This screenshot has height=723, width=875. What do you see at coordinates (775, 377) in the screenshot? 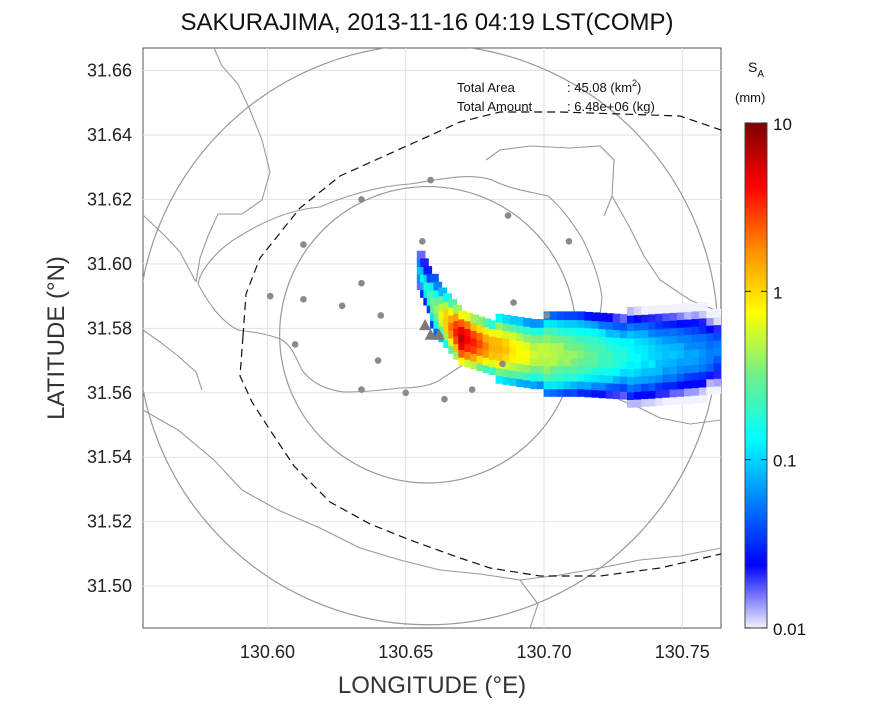
I see `colorbar-ticks: 10 1 0.1 0.01` at bounding box center [775, 377].